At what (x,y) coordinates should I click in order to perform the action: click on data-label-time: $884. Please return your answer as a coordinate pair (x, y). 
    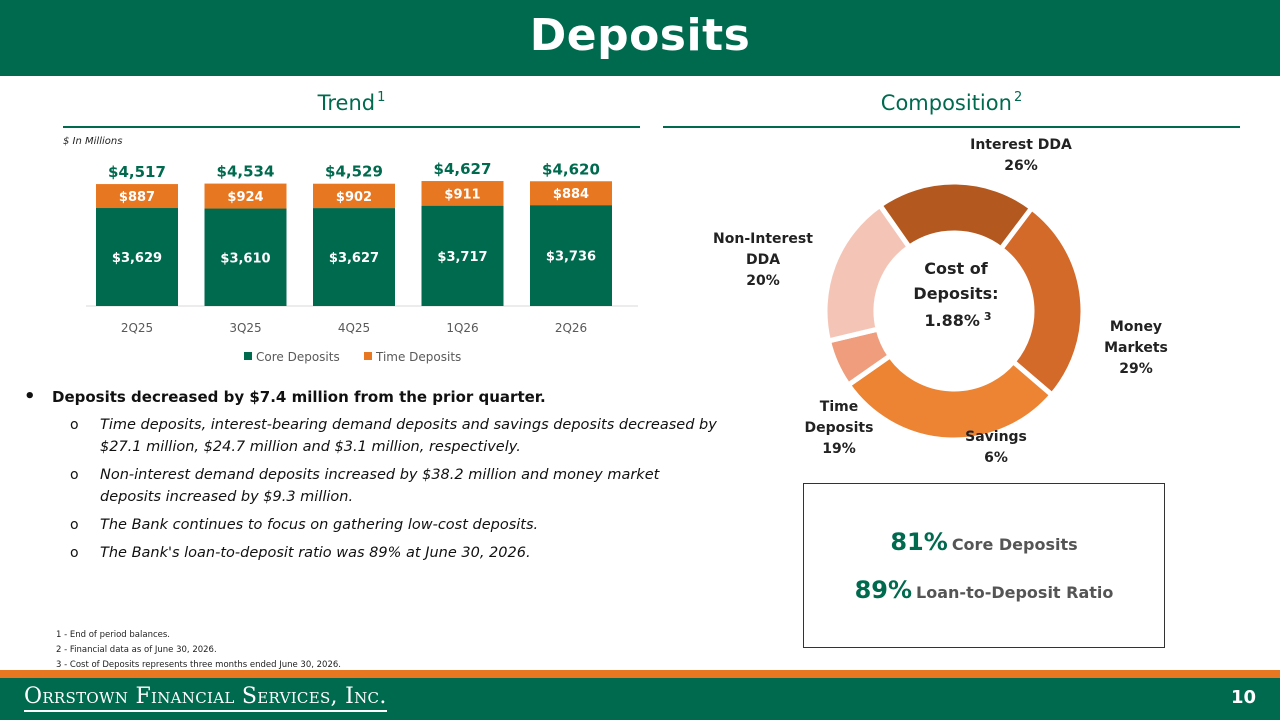
    Looking at the image, I should click on (571, 194).